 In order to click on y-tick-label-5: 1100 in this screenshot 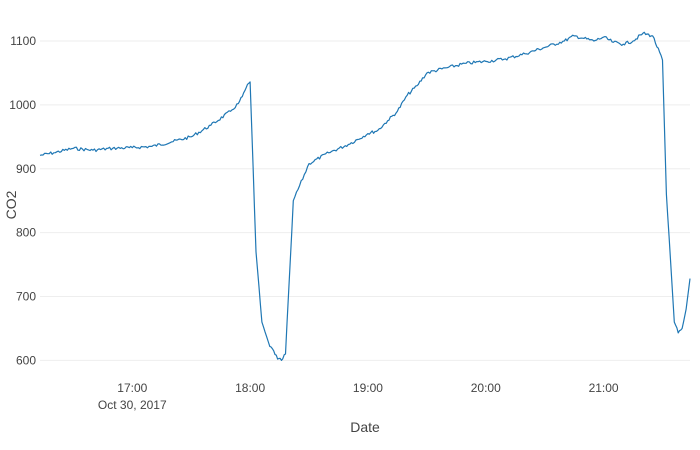, I will do `click(23, 41)`.